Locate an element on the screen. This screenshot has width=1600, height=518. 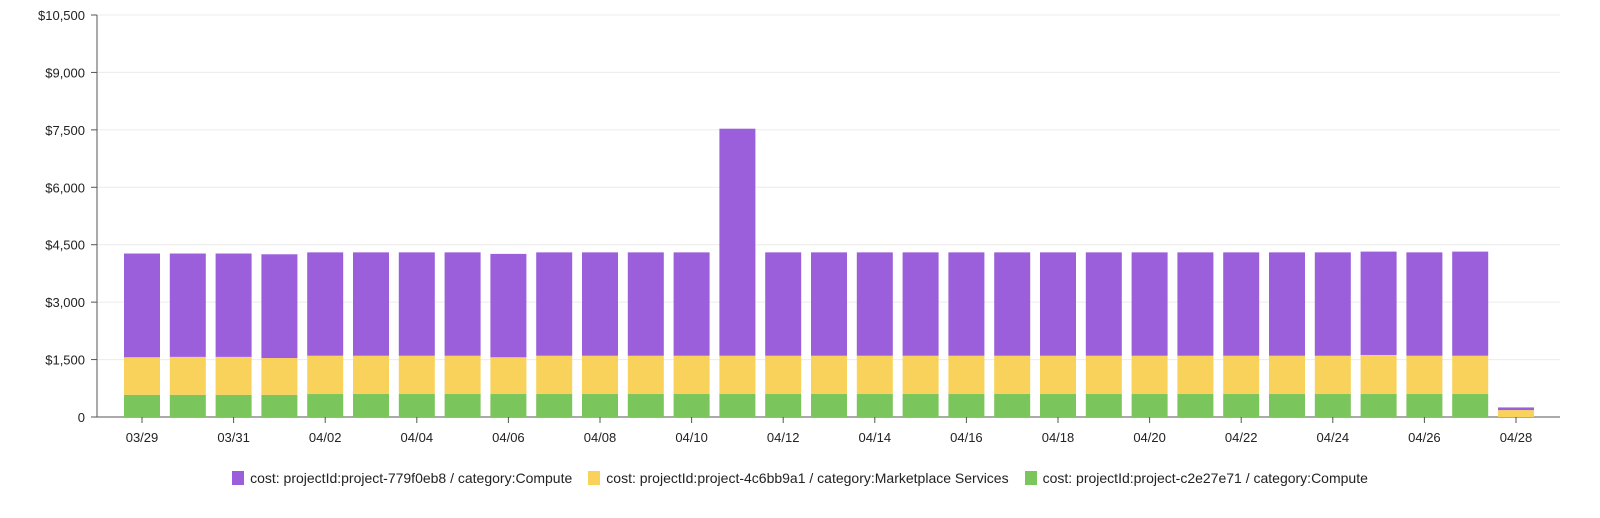
y-tick-label: $7,500 is located at coordinates (65, 130).